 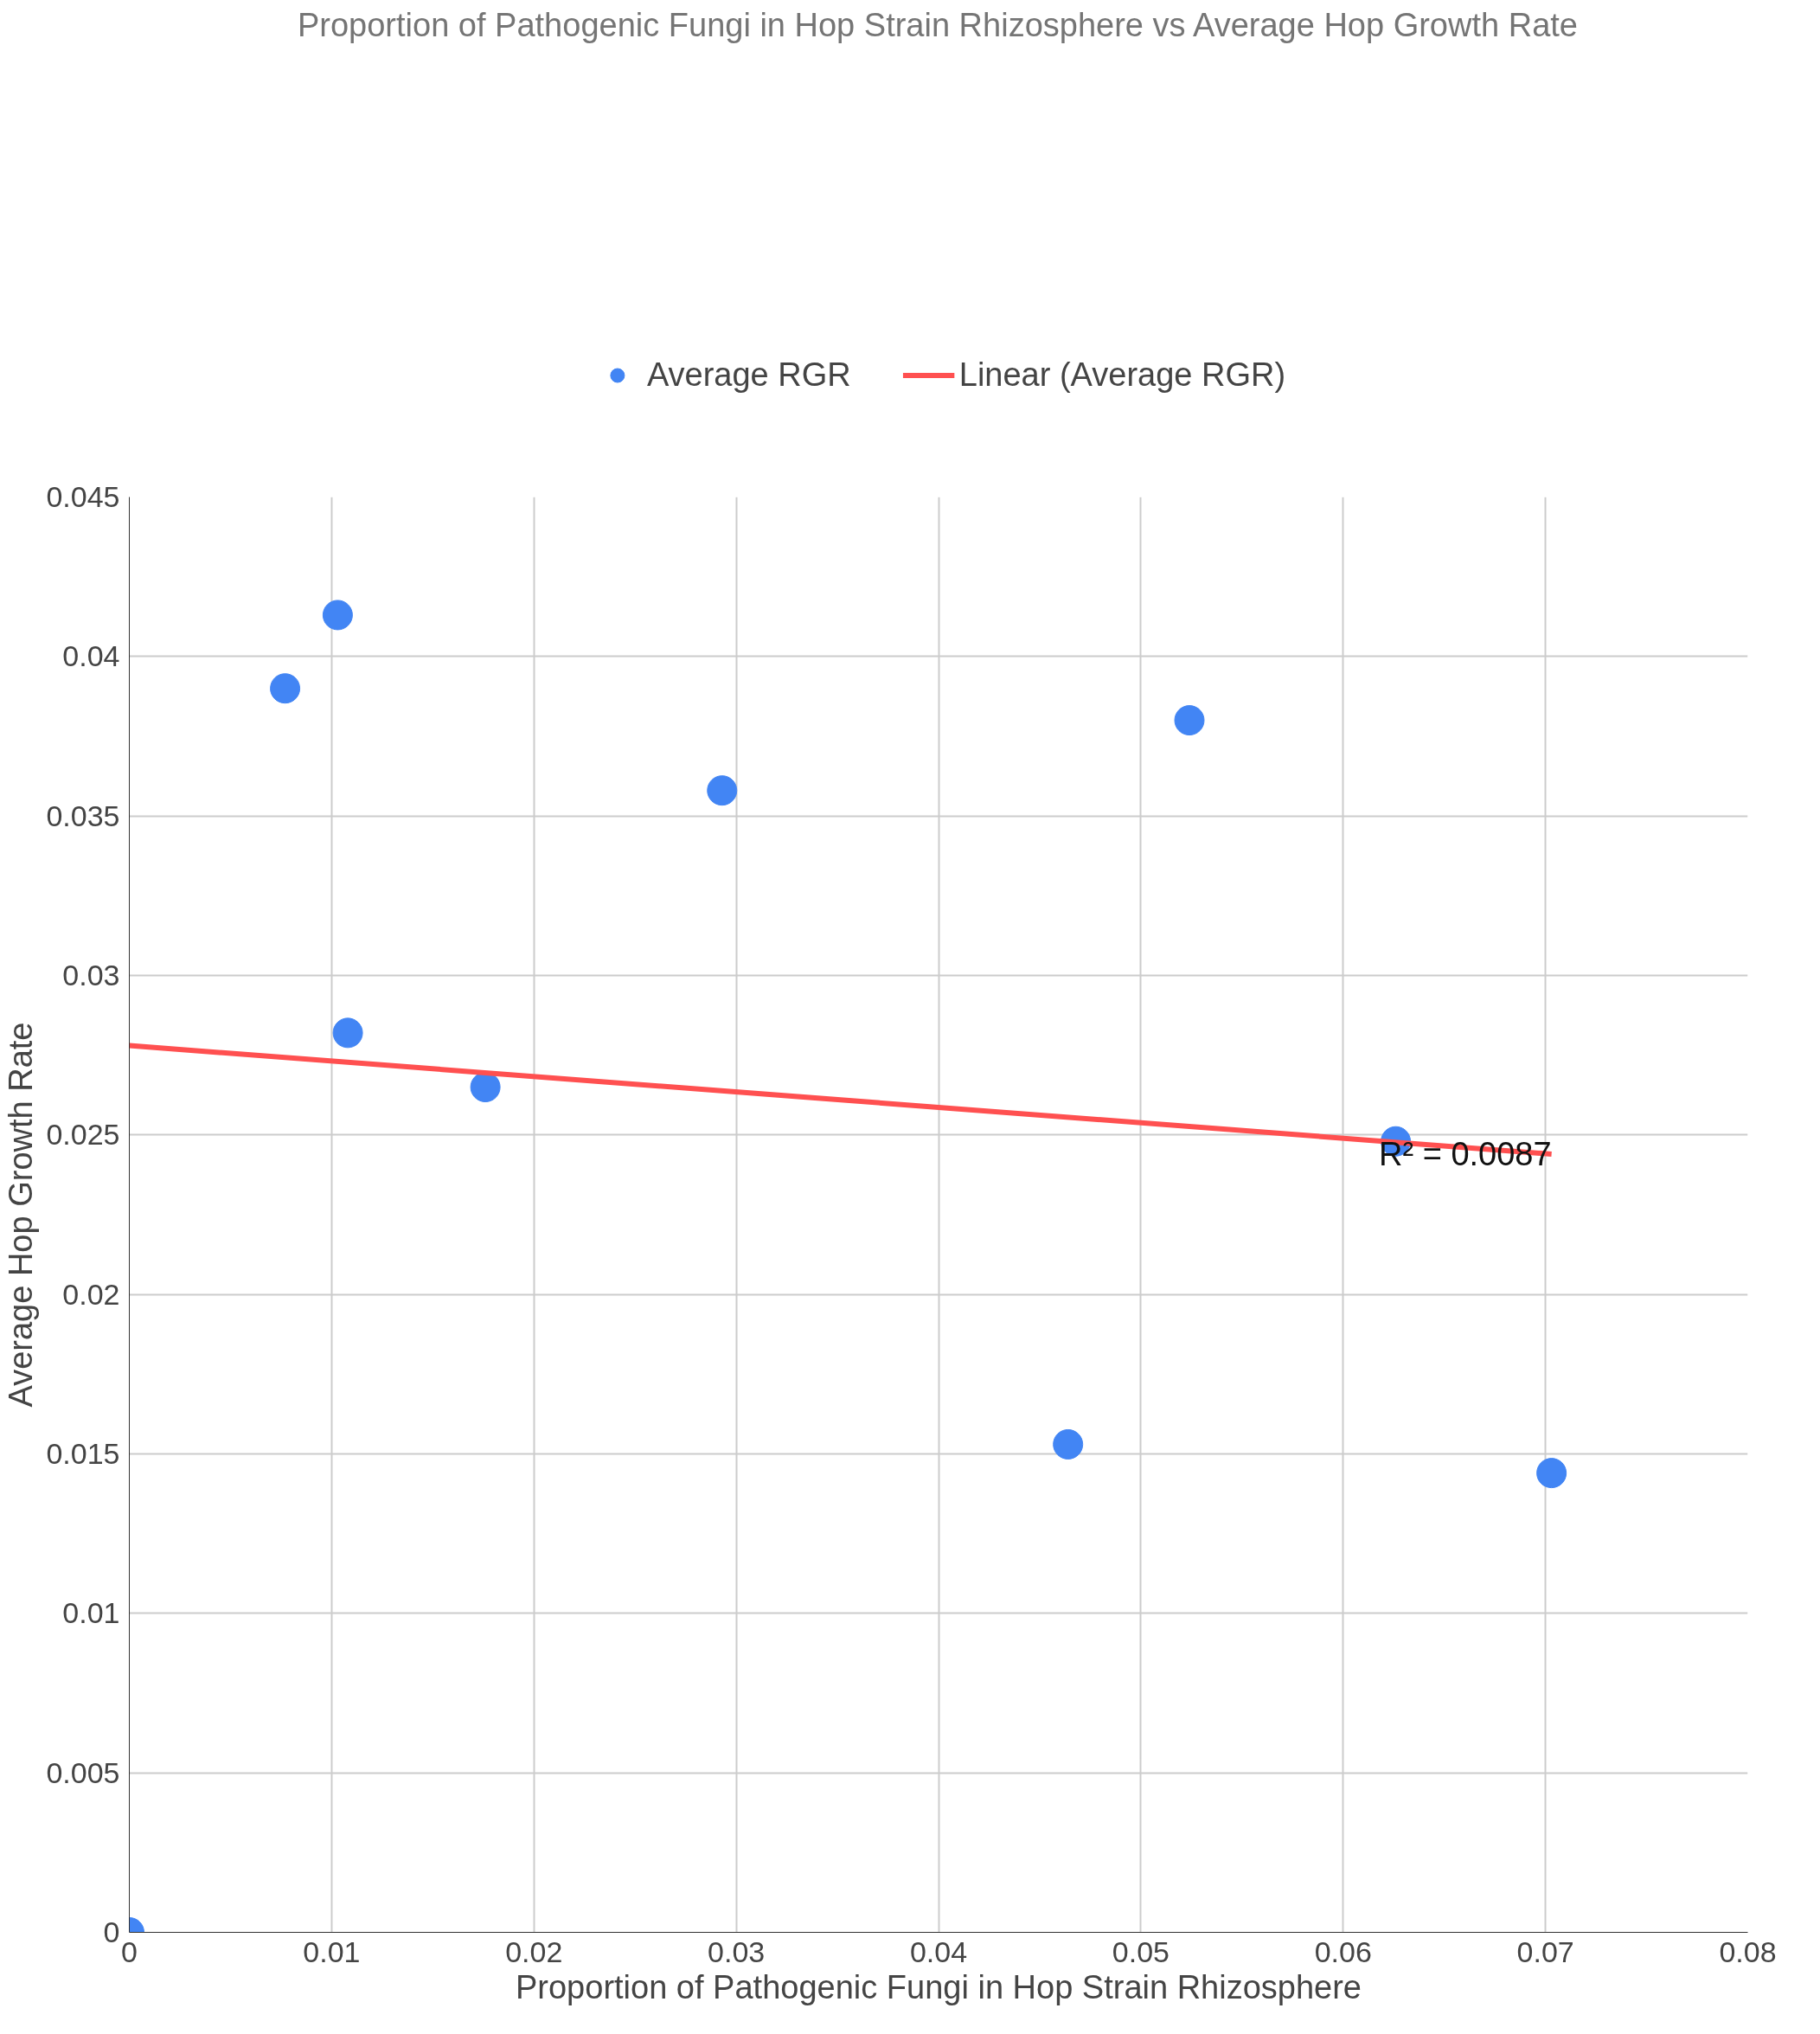 What do you see at coordinates (1545, 1951) in the screenshot?
I see `x-tick-label: 0.07` at bounding box center [1545, 1951].